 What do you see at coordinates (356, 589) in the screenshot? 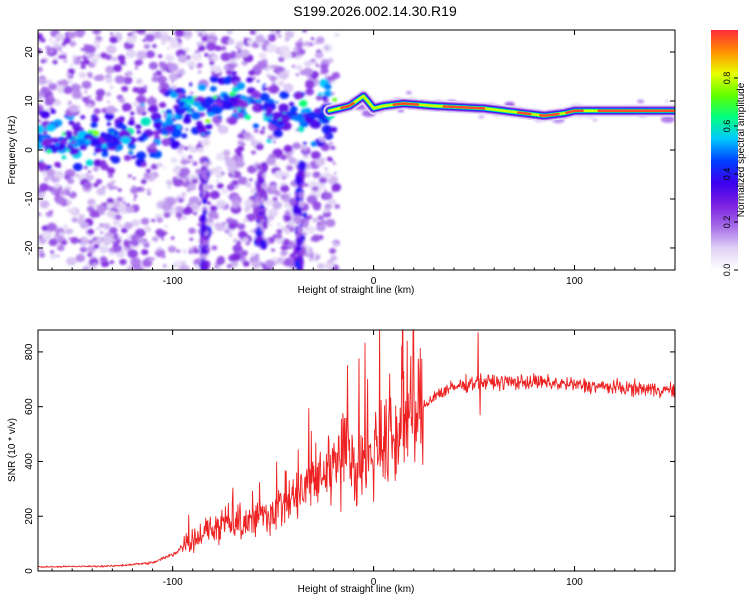
I see `snr-x-axis-label: Height of straight line (km)` at bounding box center [356, 589].